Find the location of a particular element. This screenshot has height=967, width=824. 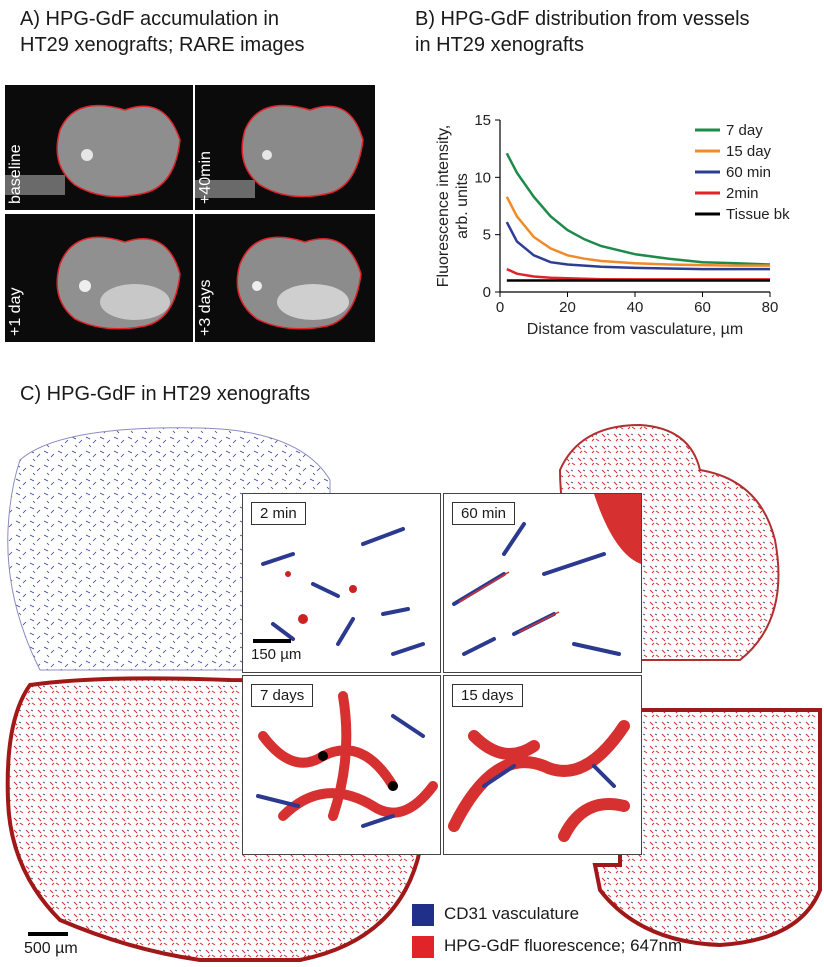

x-tick-label: 80 is located at coordinates (770, 307).